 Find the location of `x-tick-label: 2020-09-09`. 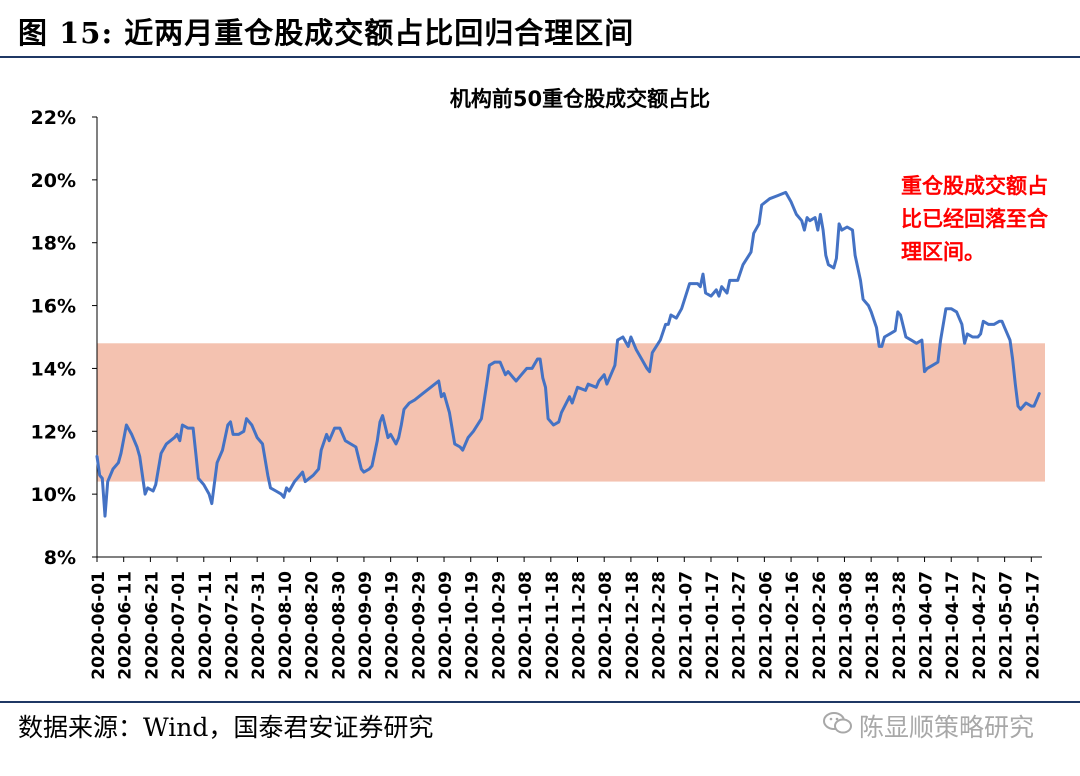

x-tick-label: 2020-09-09 is located at coordinates (366, 625).